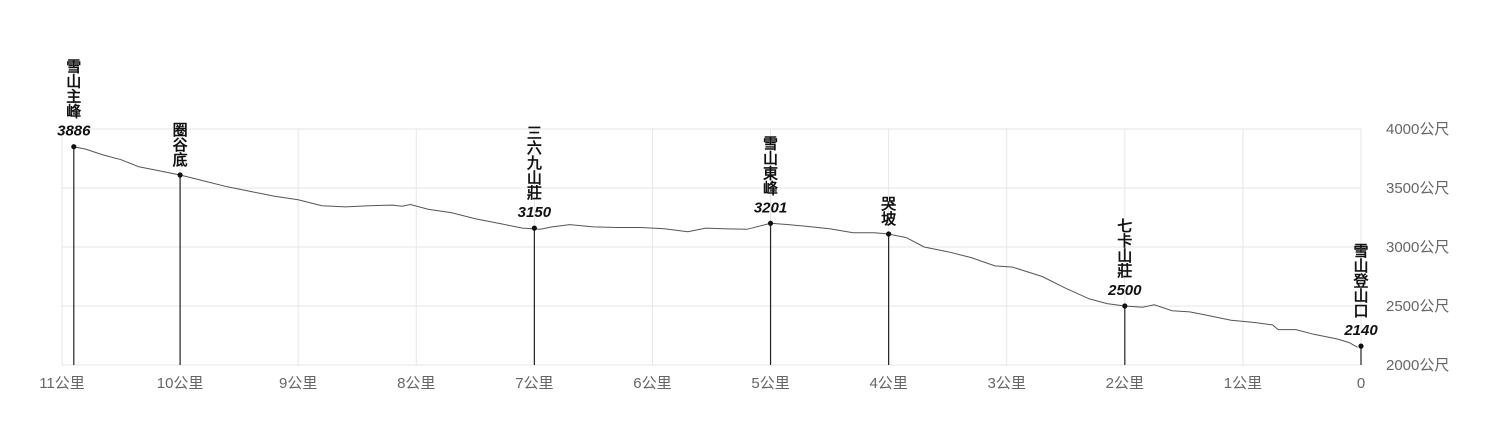 The image size is (1498, 421). I want to click on waypoint-elevation: 2500, so click(1124, 290).